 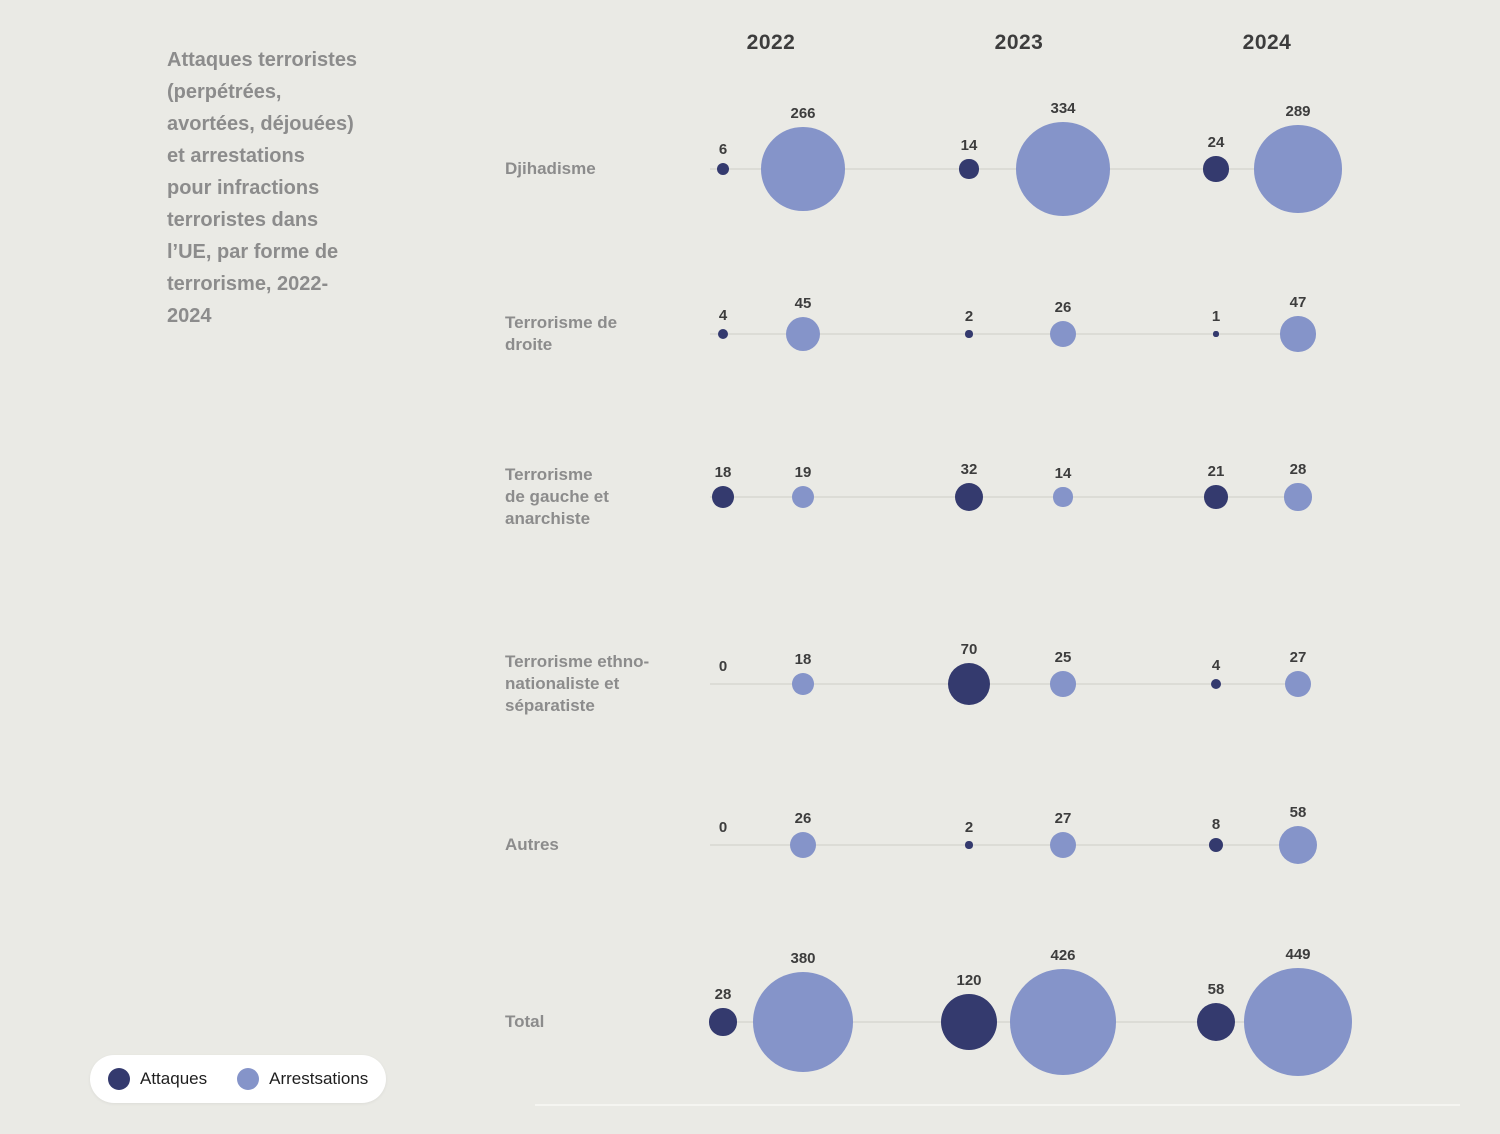 I want to click on value-label-arrestations: 426, so click(x=1063, y=956).